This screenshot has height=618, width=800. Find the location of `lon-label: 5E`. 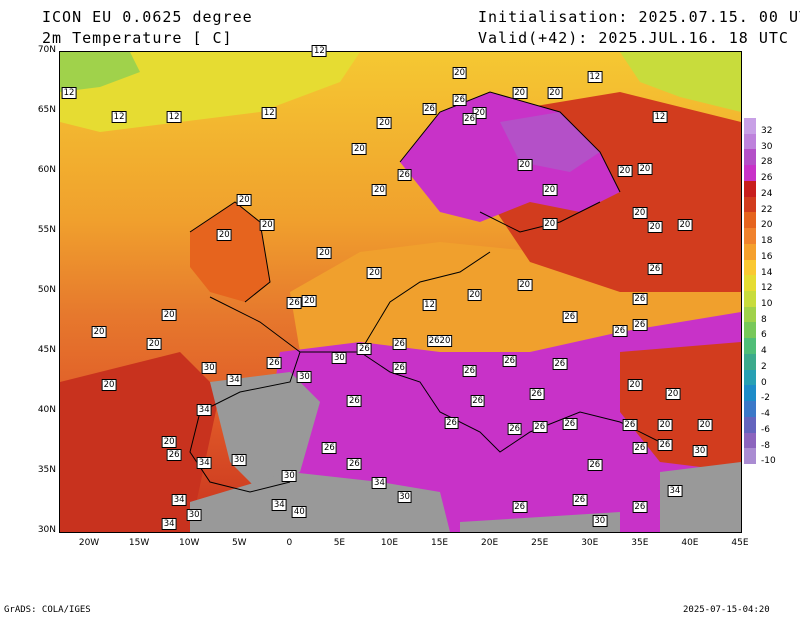

lon-label: 5E is located at coordinates (339, 543).